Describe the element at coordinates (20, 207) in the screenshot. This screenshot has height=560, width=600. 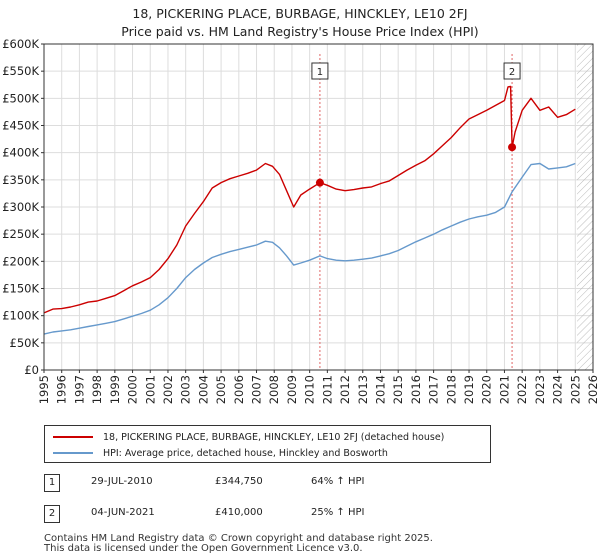
I see `y-tick-label: £300K` at that location.